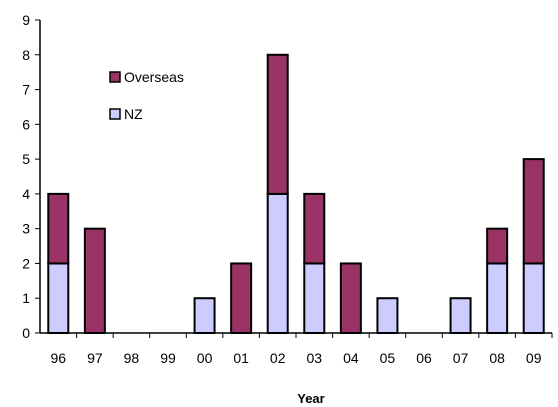 The height and width of the screenshot is (407, 558). What do you see at coordinates (534, 358) in the screenshot?
I see `x-tick-label: 09` at bounding box center [534, 358].